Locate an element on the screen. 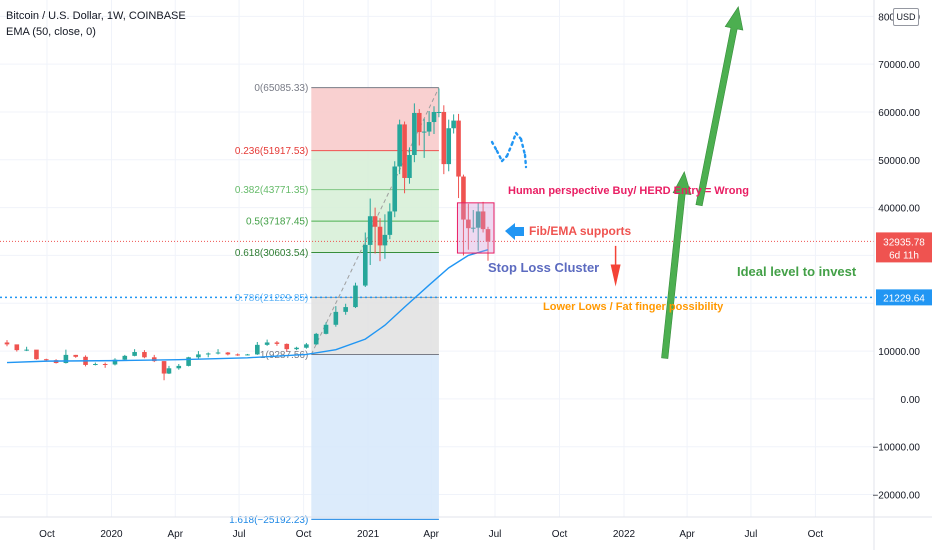 The width and height of the screenshot is (932, 550). price-tick-label: 70000.00 is located at coordinates (899, 65).